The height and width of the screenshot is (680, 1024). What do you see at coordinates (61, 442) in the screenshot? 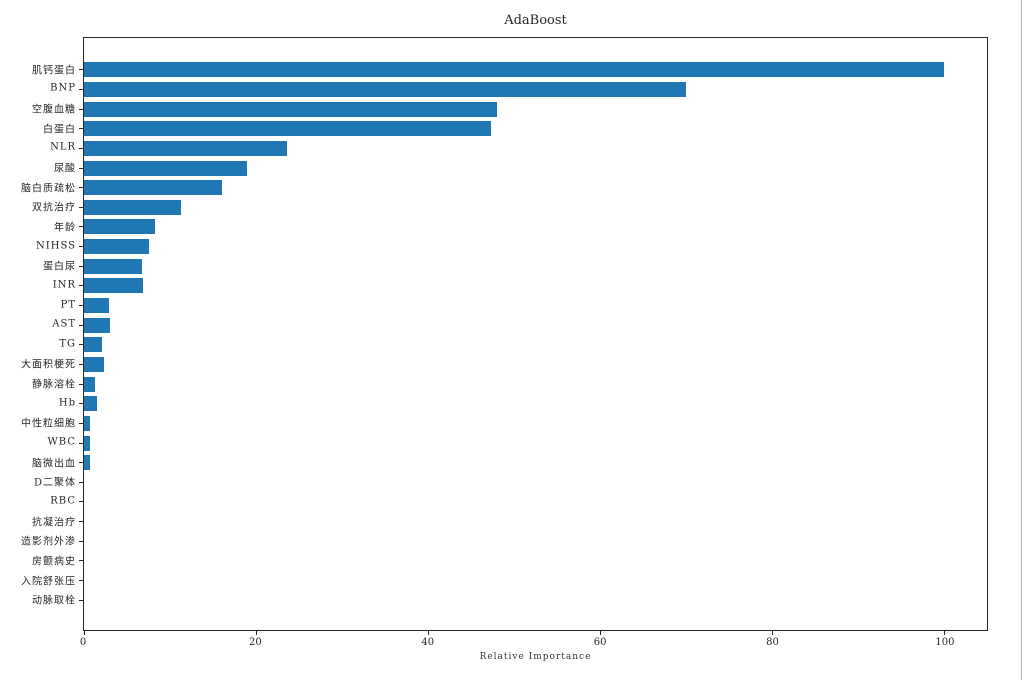
I see `y-tick-label: WBC` at bounding box center [61, 442].